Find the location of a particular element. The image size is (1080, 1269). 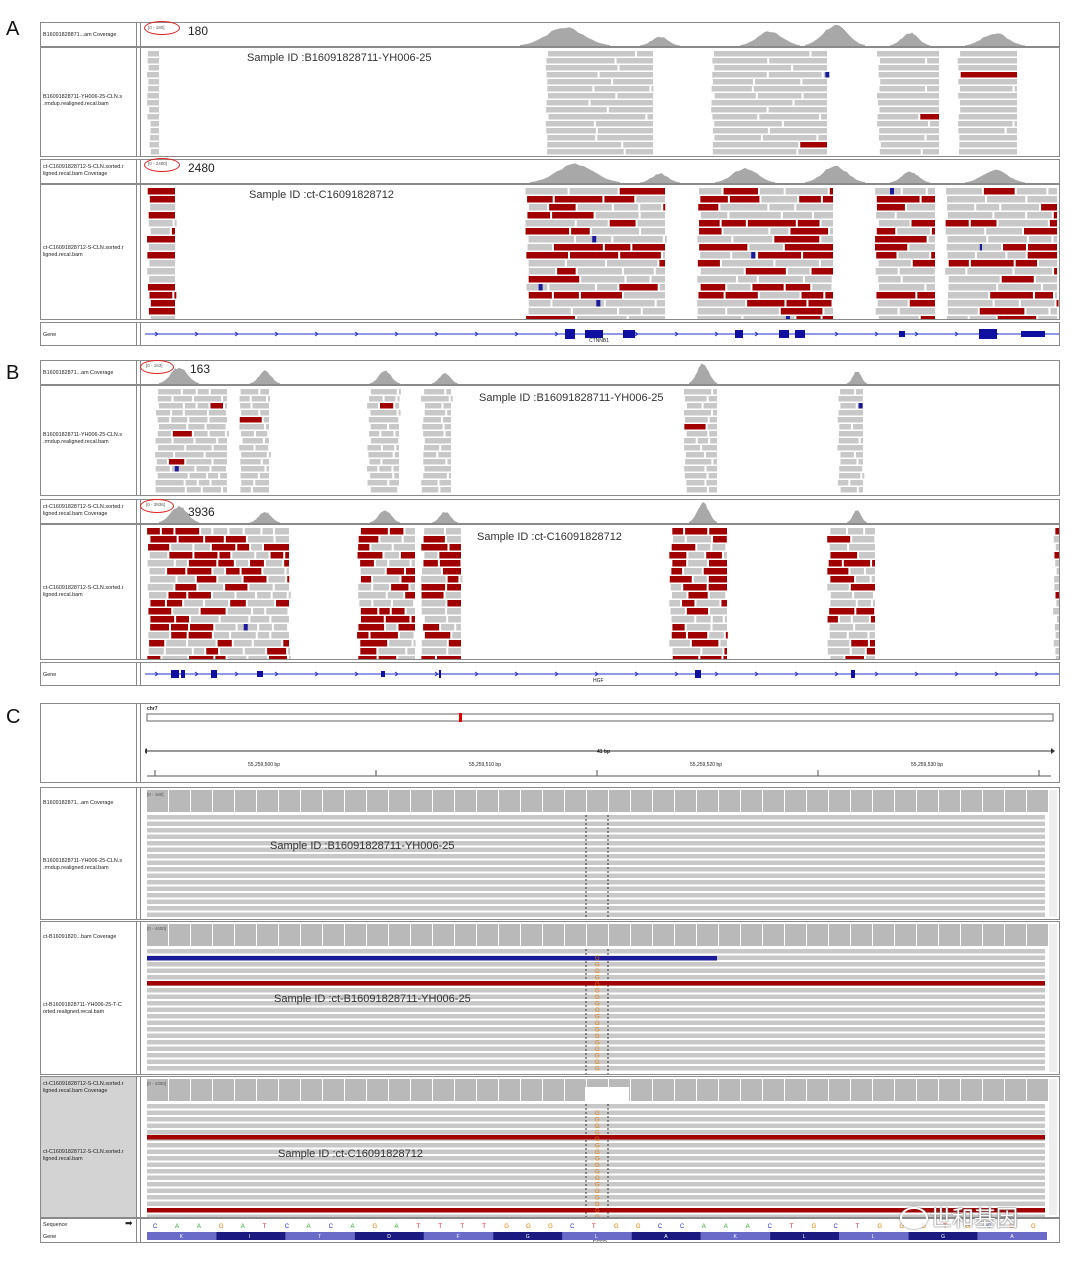

sample-id-label: Sample ID :B16091828711-YH006-25 is located at coordinates (571, 398).